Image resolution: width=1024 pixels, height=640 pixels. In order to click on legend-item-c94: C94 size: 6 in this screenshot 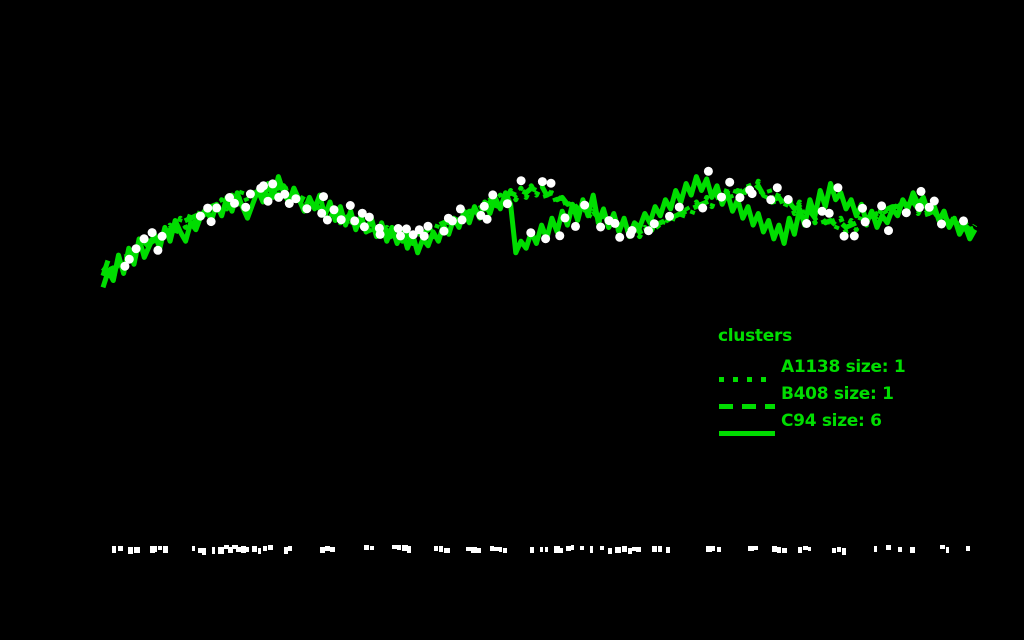, I will do `click(818, 423)`.